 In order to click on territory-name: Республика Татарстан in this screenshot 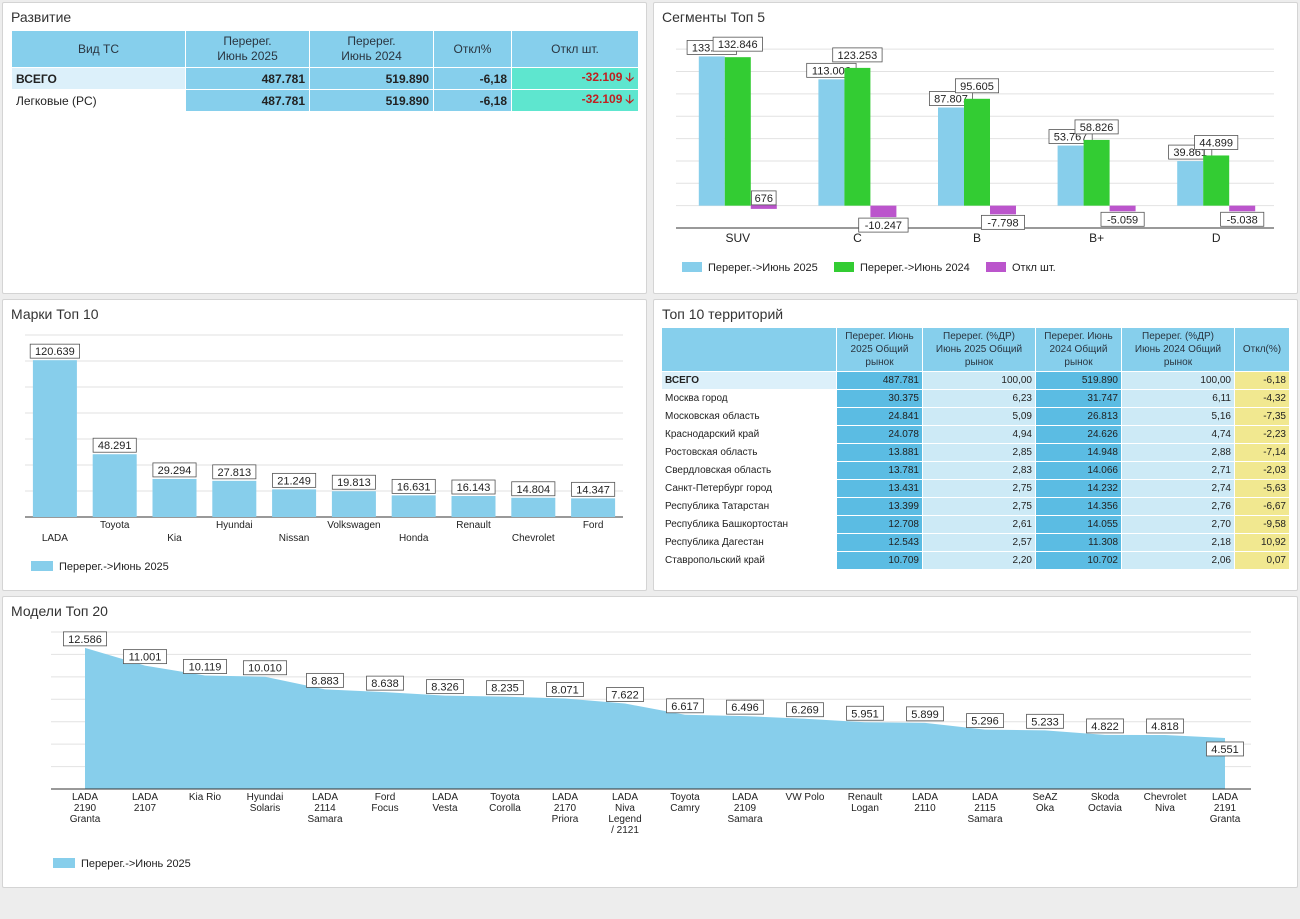, I will do `click(749, 506)`.